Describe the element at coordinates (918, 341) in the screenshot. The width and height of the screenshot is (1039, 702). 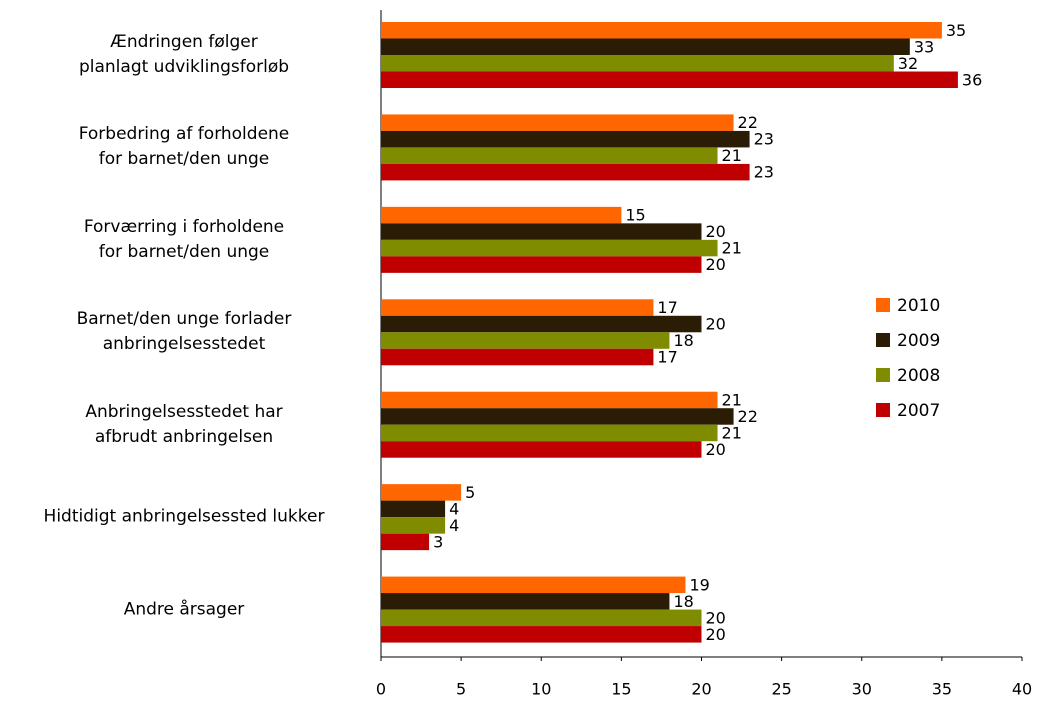
I see `legend-label: 2009` at that location.